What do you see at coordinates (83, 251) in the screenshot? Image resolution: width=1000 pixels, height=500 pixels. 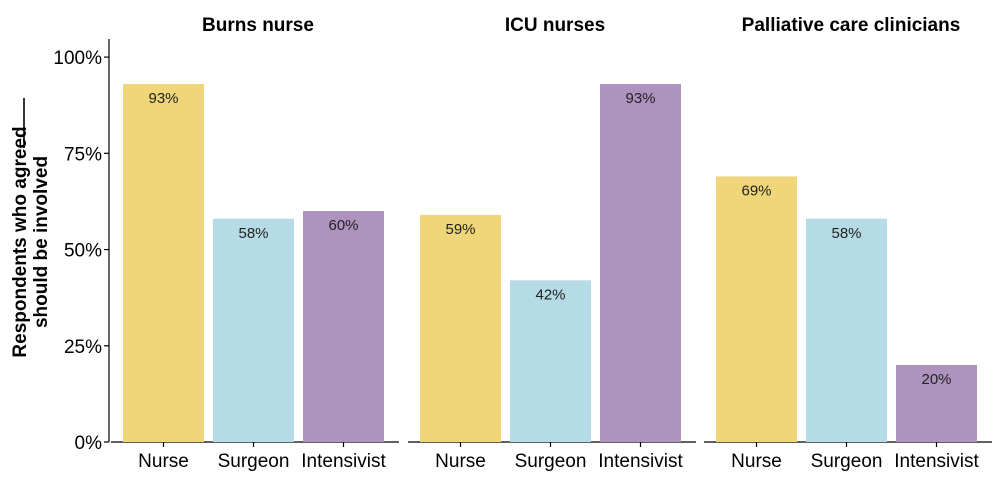 I see `y-tick-label: 50%` at bounding box center [83, 251].